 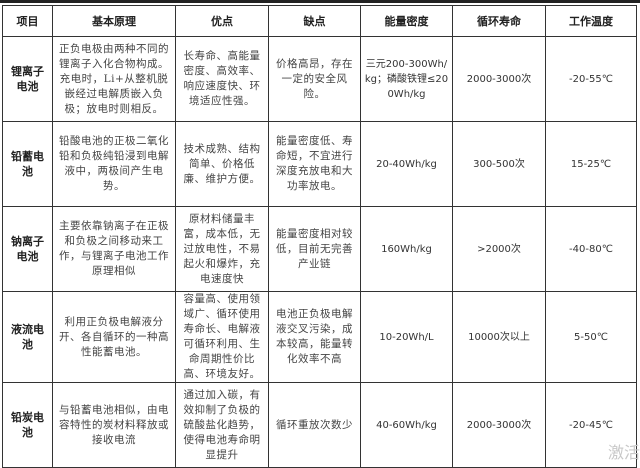 I want to click on cell-temperature: 15-25℃, so click(x=591, y=164).